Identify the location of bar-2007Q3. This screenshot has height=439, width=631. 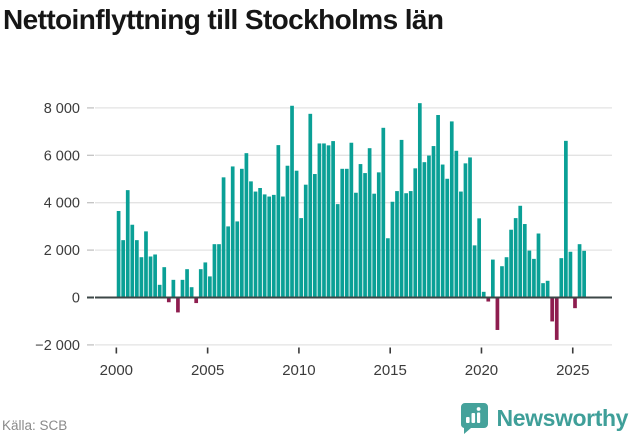
(255, 244).